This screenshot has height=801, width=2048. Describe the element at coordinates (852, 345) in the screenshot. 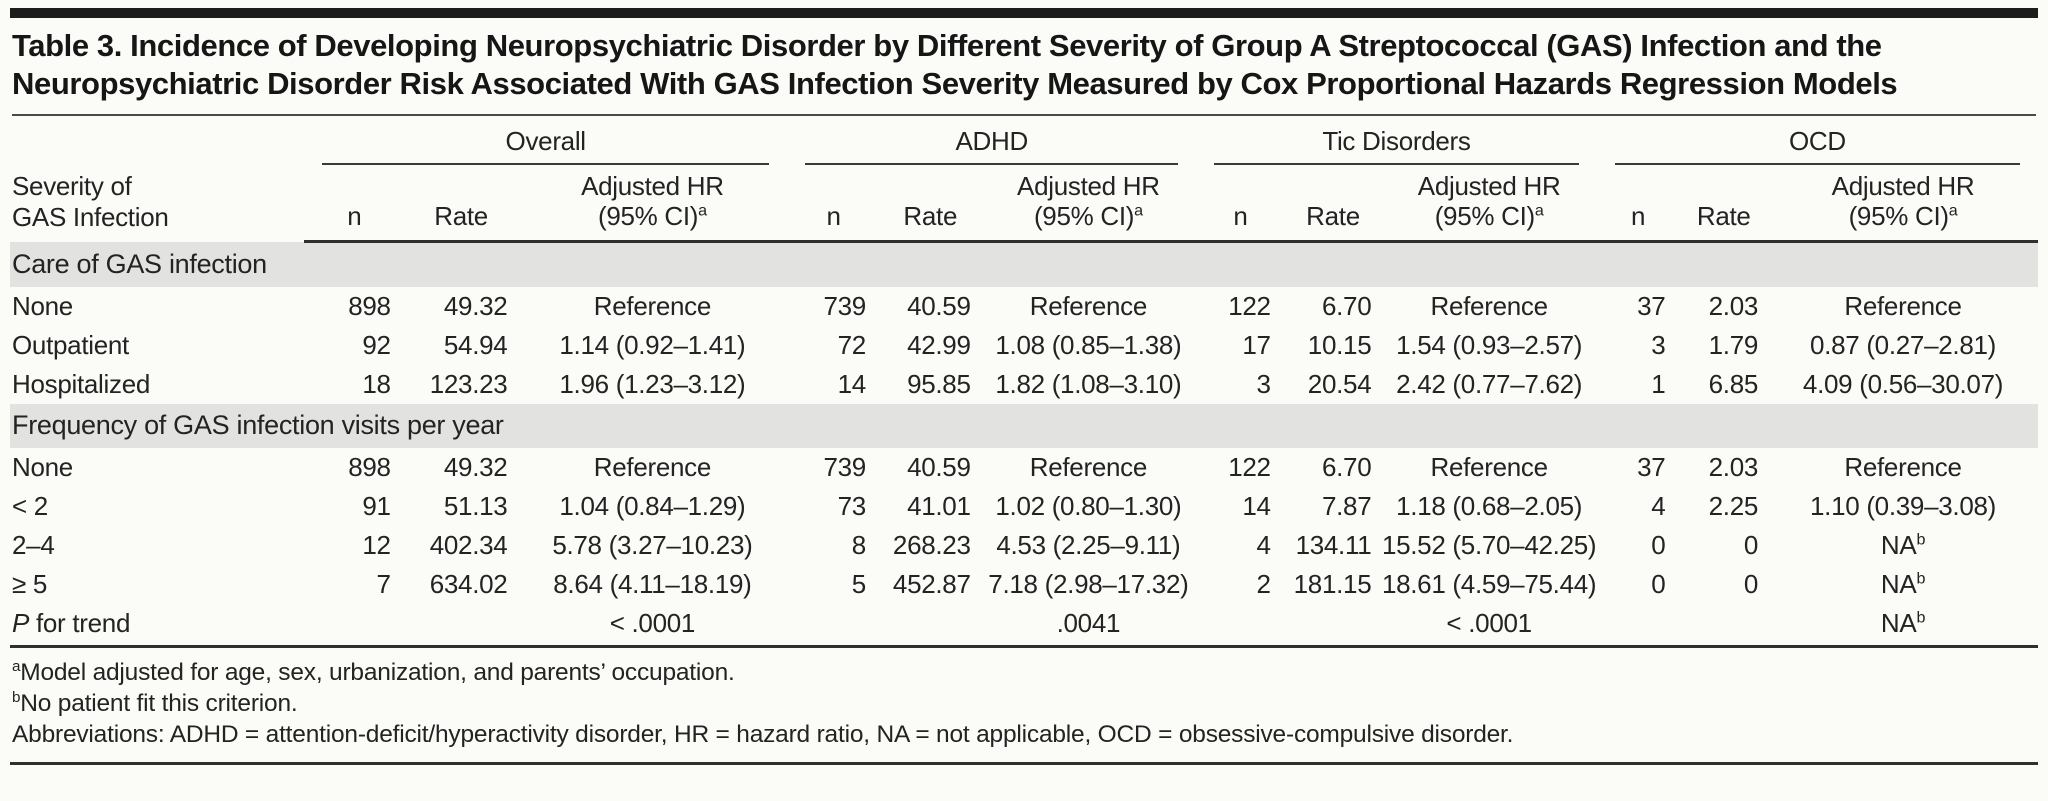

I see `cell-n: 72` at that location.